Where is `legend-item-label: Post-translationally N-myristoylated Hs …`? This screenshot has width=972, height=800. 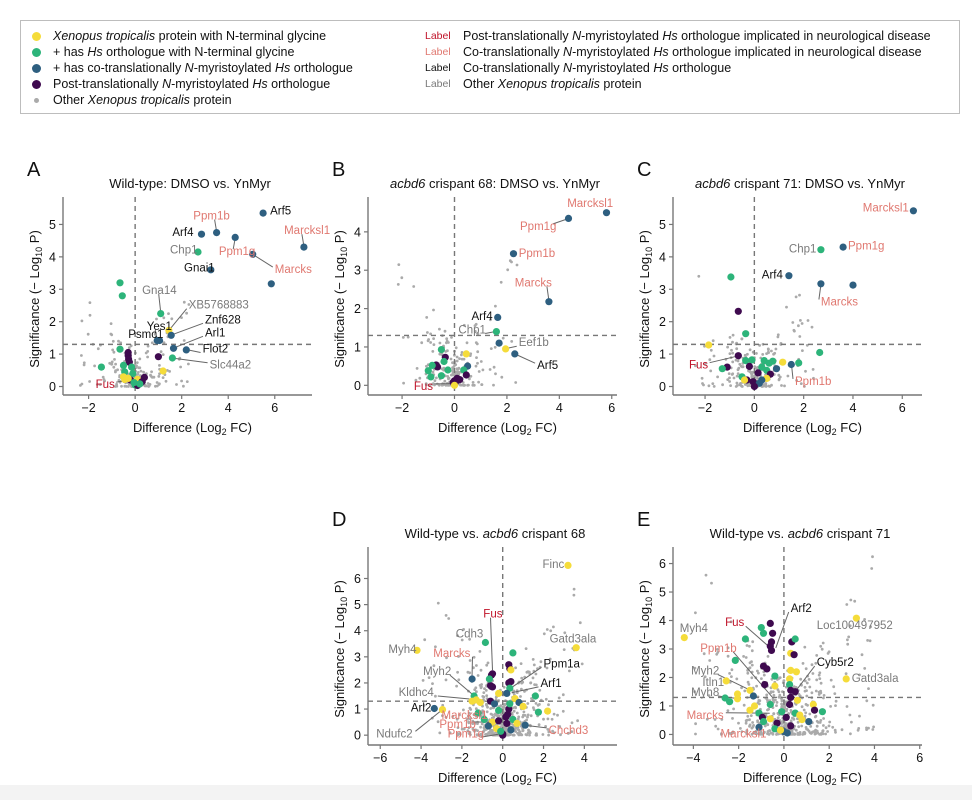 legend-item-label: Post-translationally N-myristoylated Hs … is located at coordinates (192, 84).